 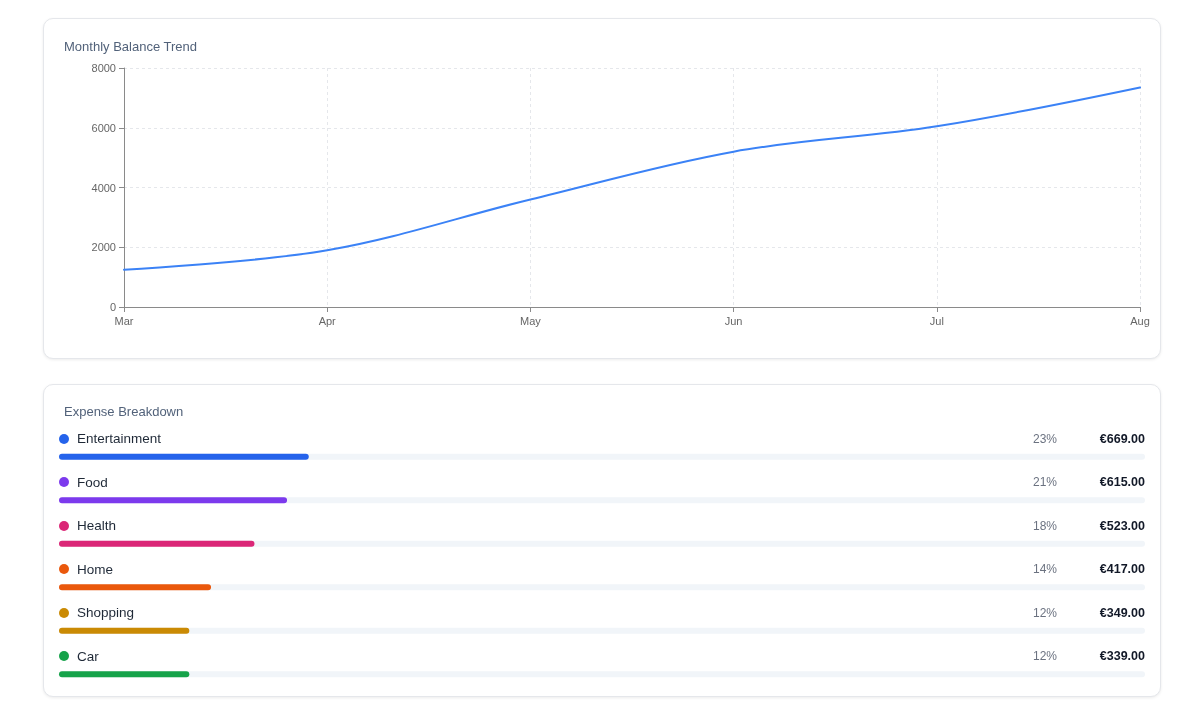 What do you see at coordinates (103, 187) in the screenshot?
I see `y-tick-label: 4000` at bounding box center [103, 187].